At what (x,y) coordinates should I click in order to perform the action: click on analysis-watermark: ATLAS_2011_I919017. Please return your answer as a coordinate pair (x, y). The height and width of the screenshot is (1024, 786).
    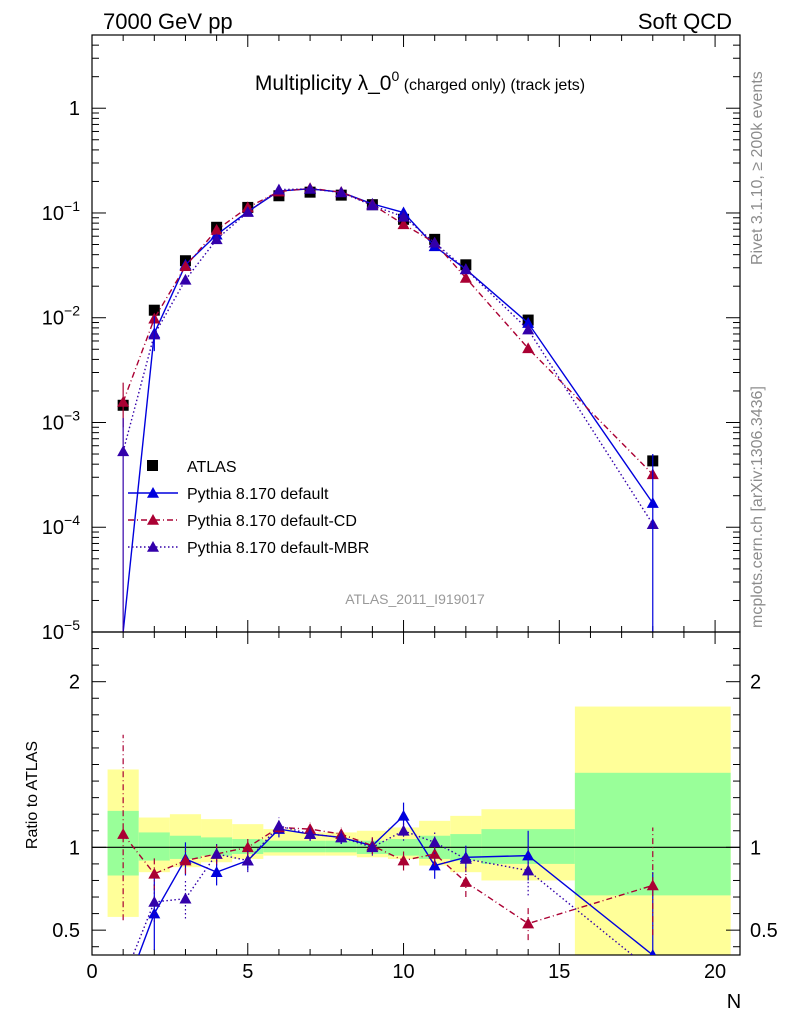
    Looking at the image, I should click on (415, 599).